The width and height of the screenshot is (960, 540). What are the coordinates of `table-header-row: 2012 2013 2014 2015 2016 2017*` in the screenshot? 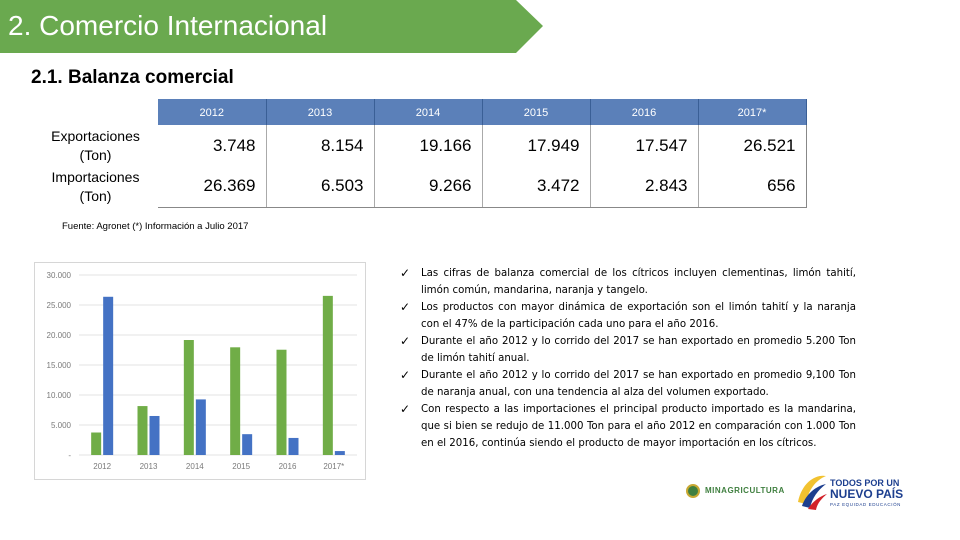 It's located at (420, 112).